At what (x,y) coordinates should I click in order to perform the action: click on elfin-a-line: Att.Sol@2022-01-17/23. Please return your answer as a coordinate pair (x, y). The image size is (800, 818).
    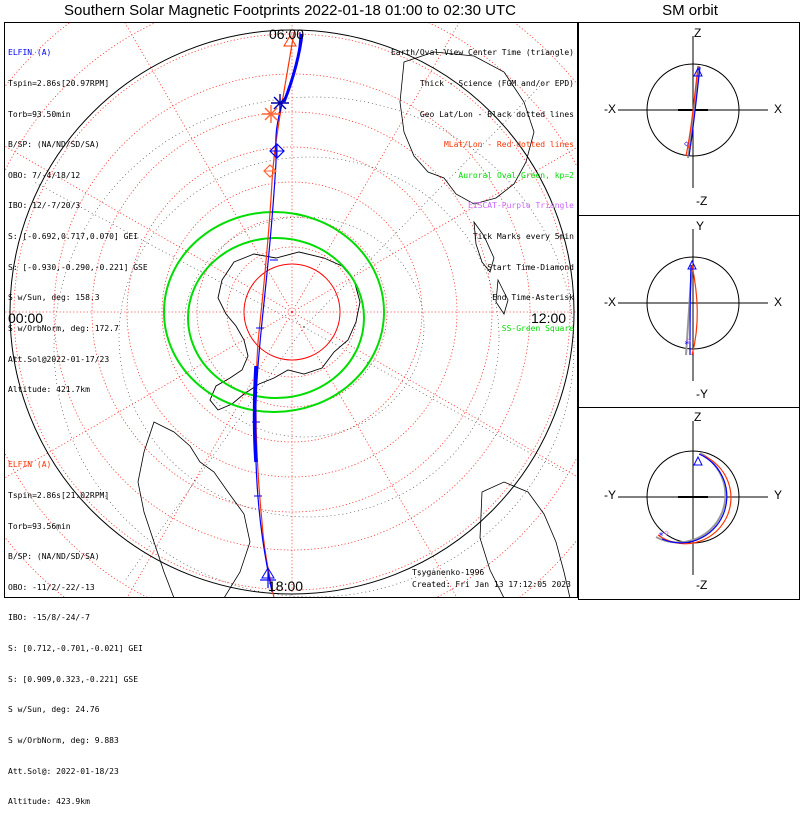
    Looking at the image, I should click on (59, 359).